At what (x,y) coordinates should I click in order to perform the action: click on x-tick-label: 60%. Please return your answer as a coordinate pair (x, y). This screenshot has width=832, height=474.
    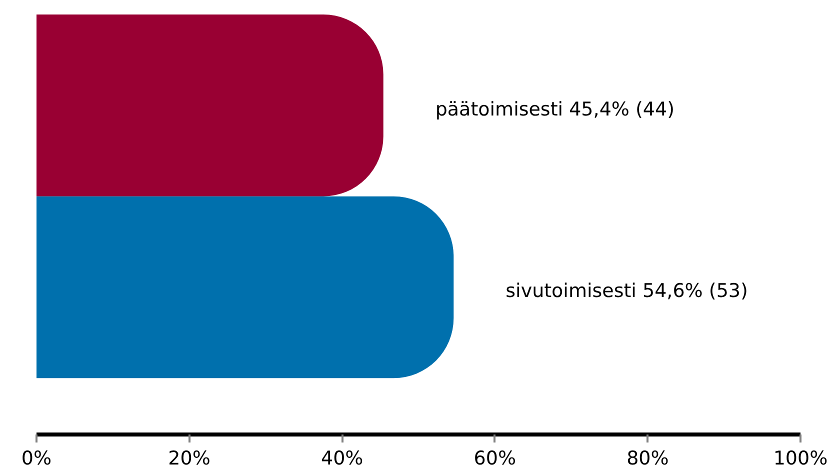
    Looking at the image, I should click on (495, 459).